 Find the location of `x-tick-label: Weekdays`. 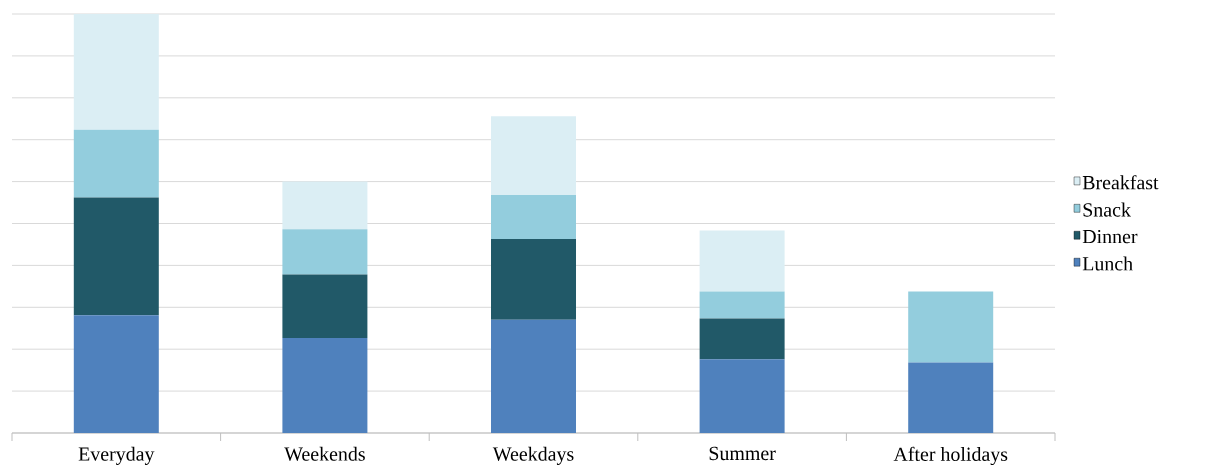

x-tick-label: Weekdays is located at coordinates (533, 455).